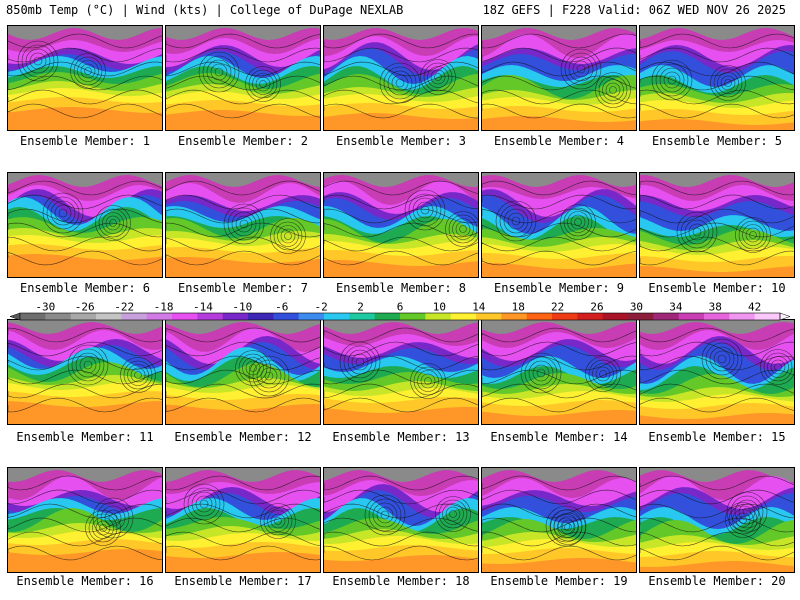  I want to click on member-caption: Ensemble Member: 4, so click(559, 141).